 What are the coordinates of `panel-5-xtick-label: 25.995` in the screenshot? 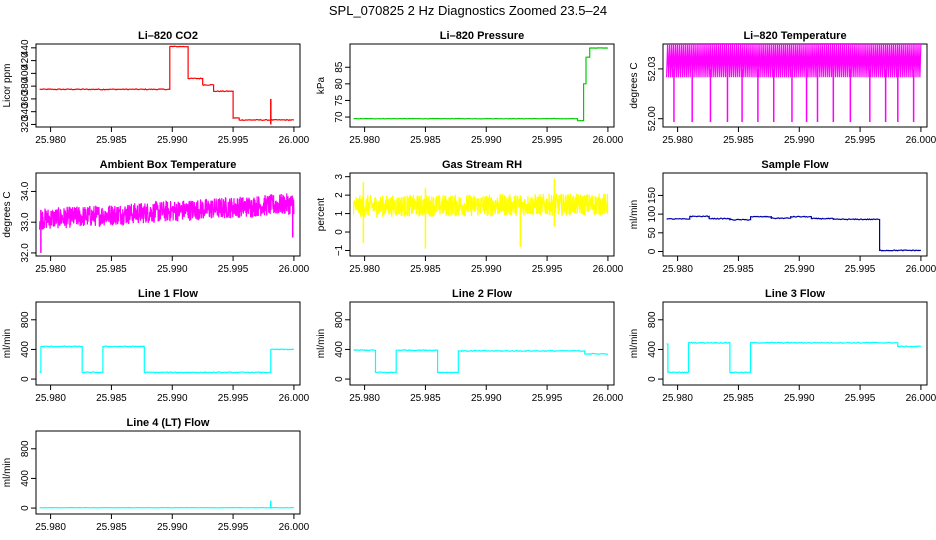 It's located at (547, 269).